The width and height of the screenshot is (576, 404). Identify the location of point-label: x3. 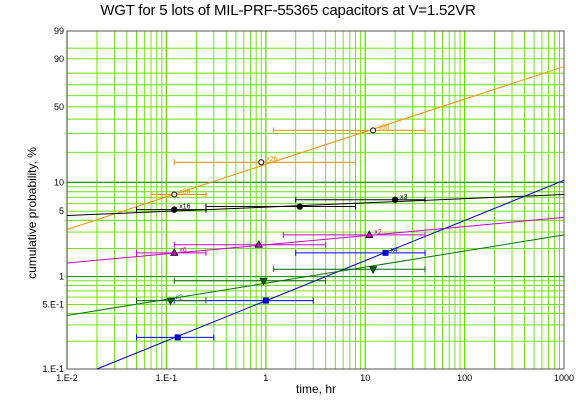
(404, 197).